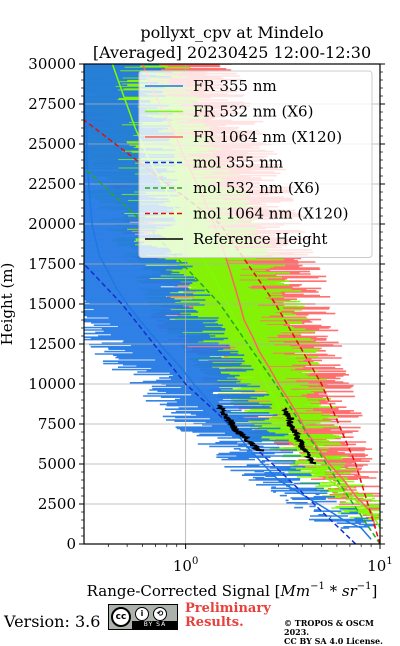 The height and width of the screenshot is (646, 400). Describe the element at coordinates (214, 622) in the screenshot. I see `preliminary-line2: Results.` at that location.